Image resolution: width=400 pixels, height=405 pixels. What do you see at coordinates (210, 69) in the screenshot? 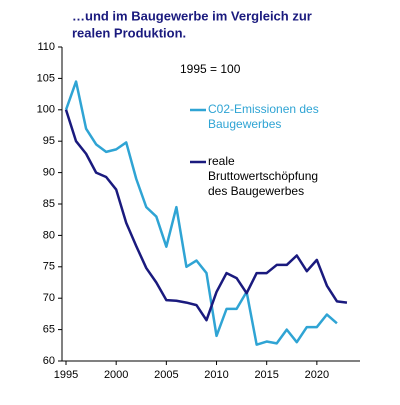
I see `annotation: 1995 = 100` at bounding box center [210, 69].